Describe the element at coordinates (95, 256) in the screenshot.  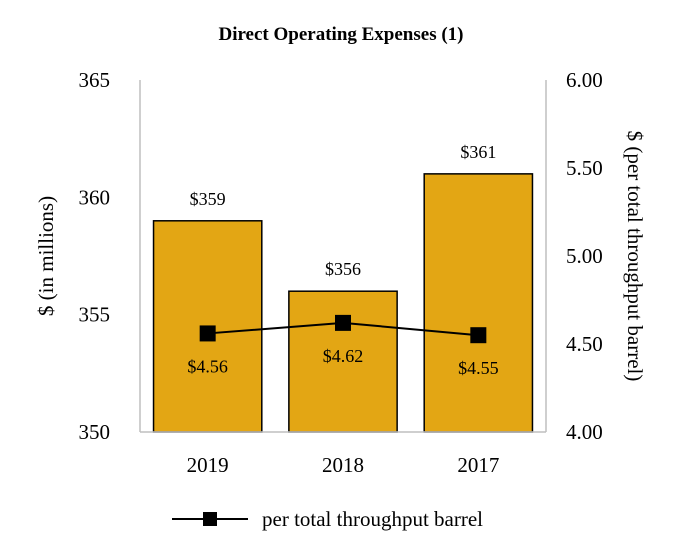
I see `y-tick-group: 350 355 360 365` at that location.